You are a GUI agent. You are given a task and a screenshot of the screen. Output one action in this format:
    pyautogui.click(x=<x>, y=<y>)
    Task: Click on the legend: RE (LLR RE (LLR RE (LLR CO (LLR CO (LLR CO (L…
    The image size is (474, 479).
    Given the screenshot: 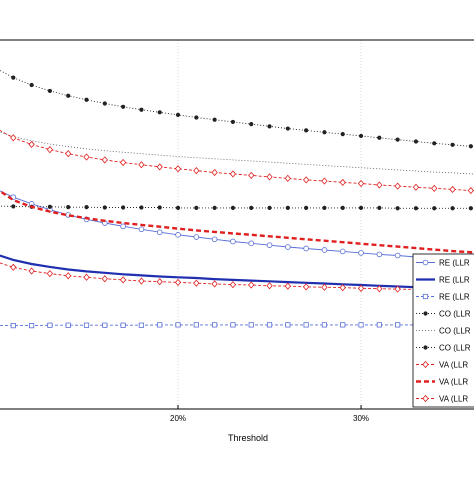 What is the action you would take?
    pyautogui.click(x=443, y=330)
    